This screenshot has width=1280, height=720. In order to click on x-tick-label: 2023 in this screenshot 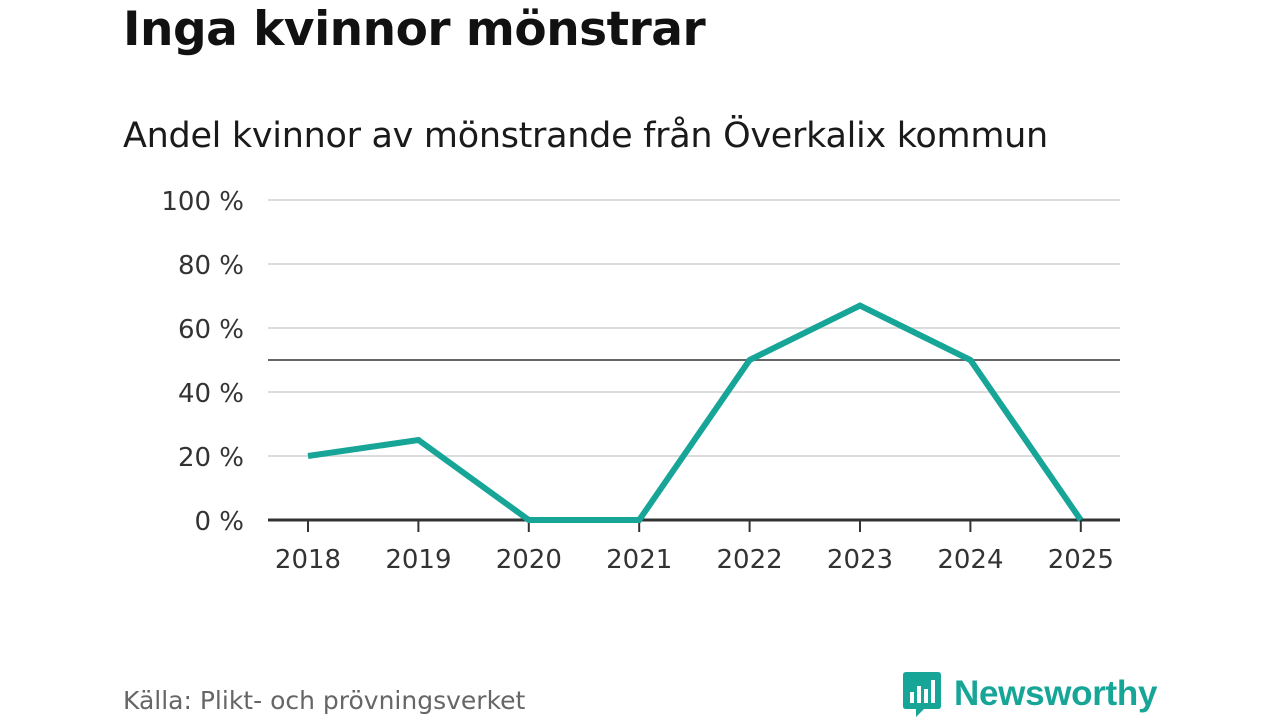, I will do `click(860, 560)`.